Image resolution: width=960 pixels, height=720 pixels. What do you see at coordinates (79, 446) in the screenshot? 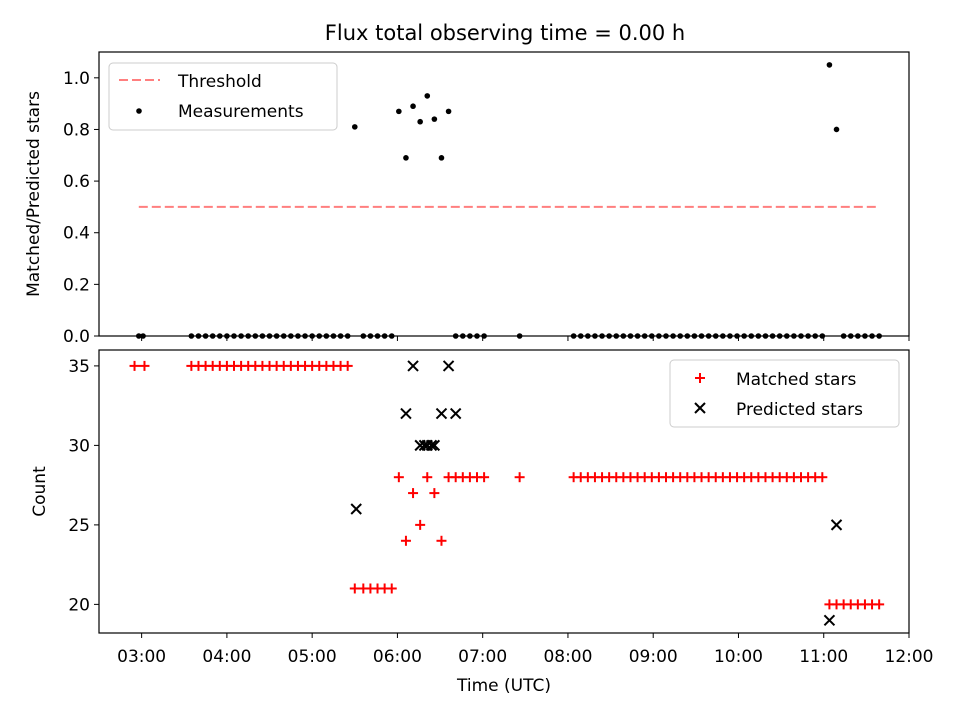
I see `bottom-y-tick-label: 30` at bounding box center [79, 446].